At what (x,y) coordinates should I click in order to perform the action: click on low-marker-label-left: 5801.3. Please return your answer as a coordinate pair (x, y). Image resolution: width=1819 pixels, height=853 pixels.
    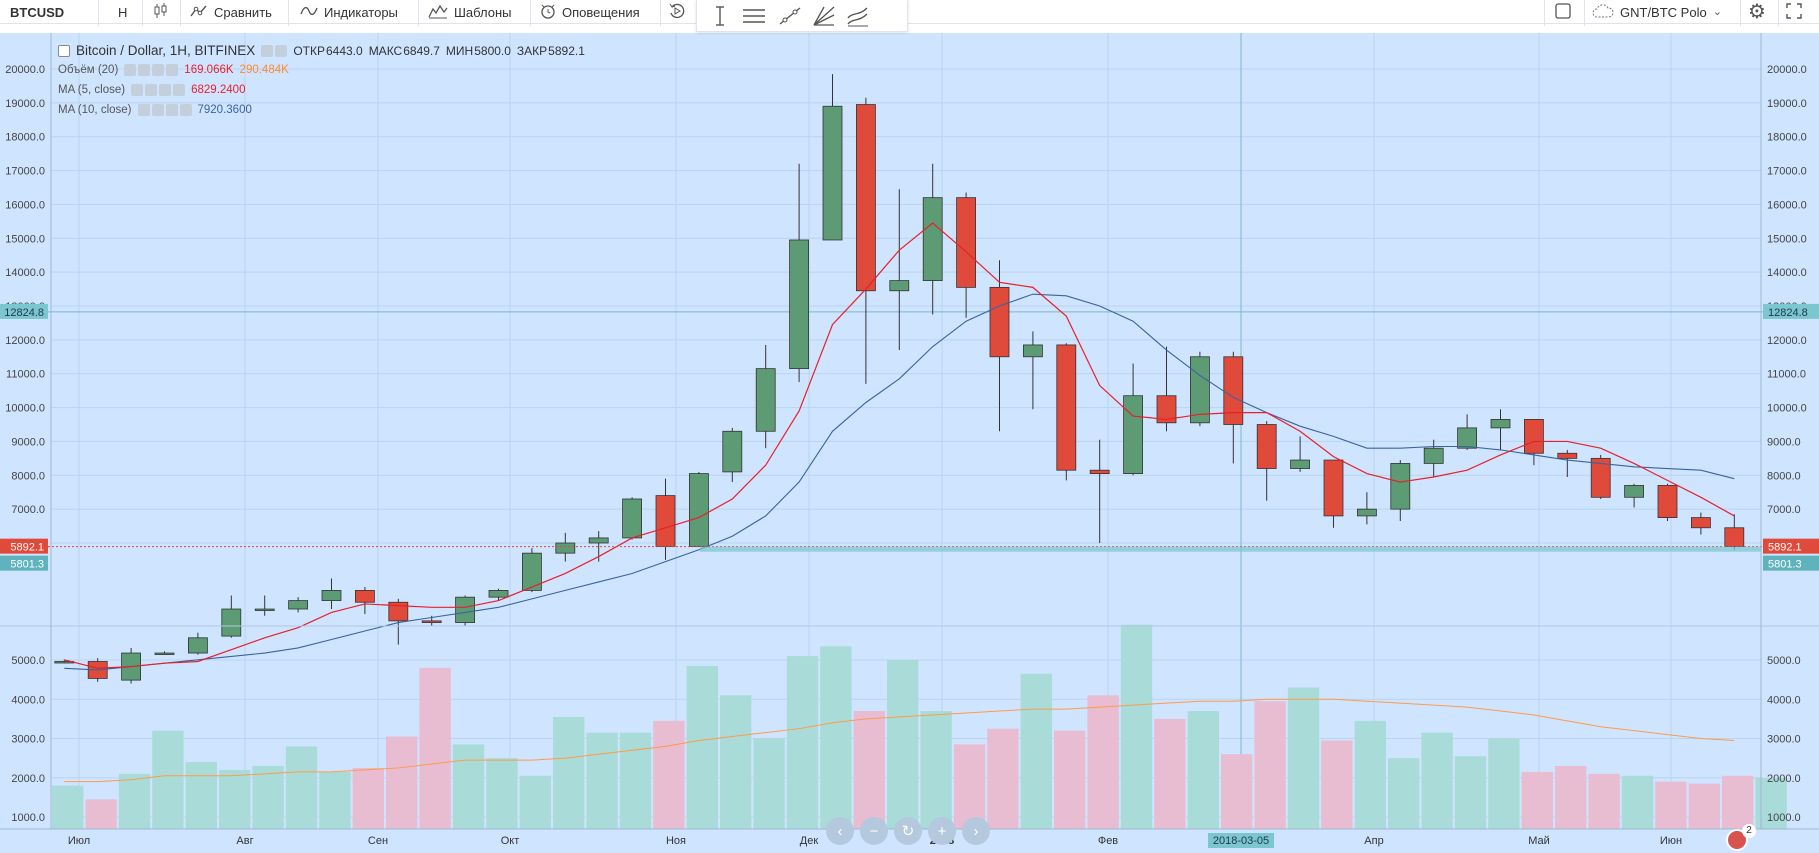
    Looking at the image, I should click on (27, 565).